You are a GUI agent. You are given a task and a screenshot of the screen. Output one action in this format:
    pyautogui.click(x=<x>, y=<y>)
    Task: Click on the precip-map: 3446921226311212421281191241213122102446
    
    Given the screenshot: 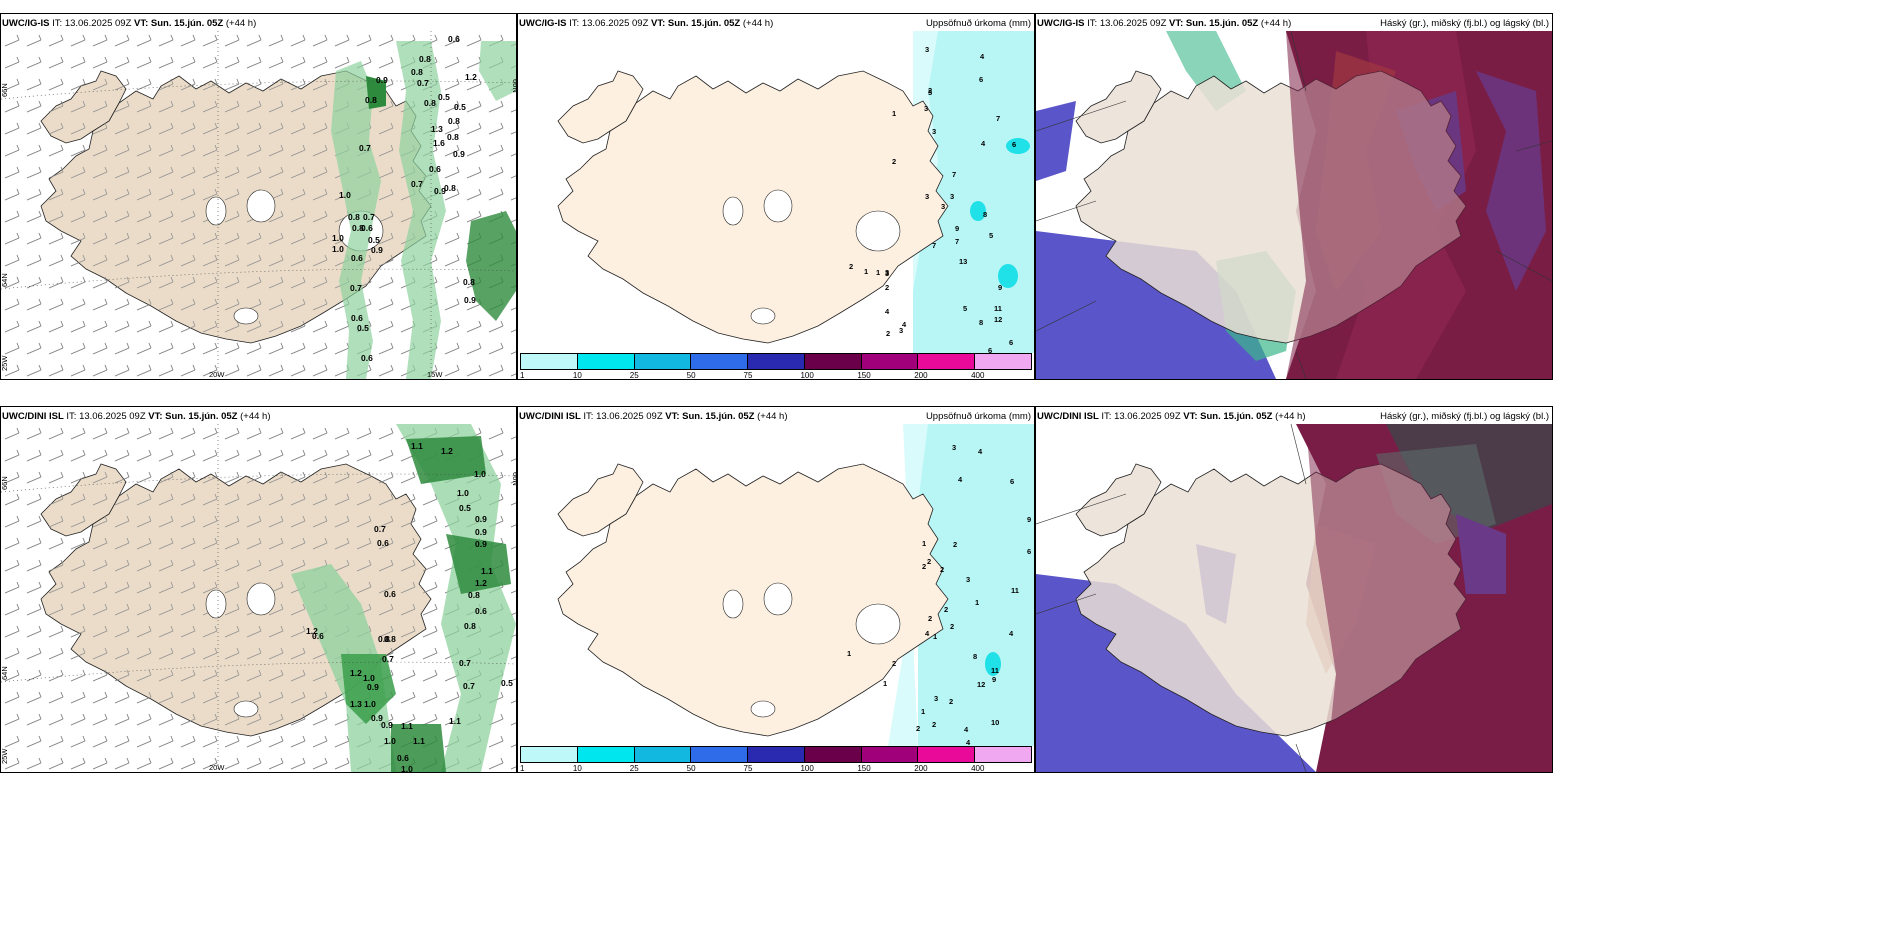 What is the action you would take?
    pyautogui.click(x=795, y=585)
    